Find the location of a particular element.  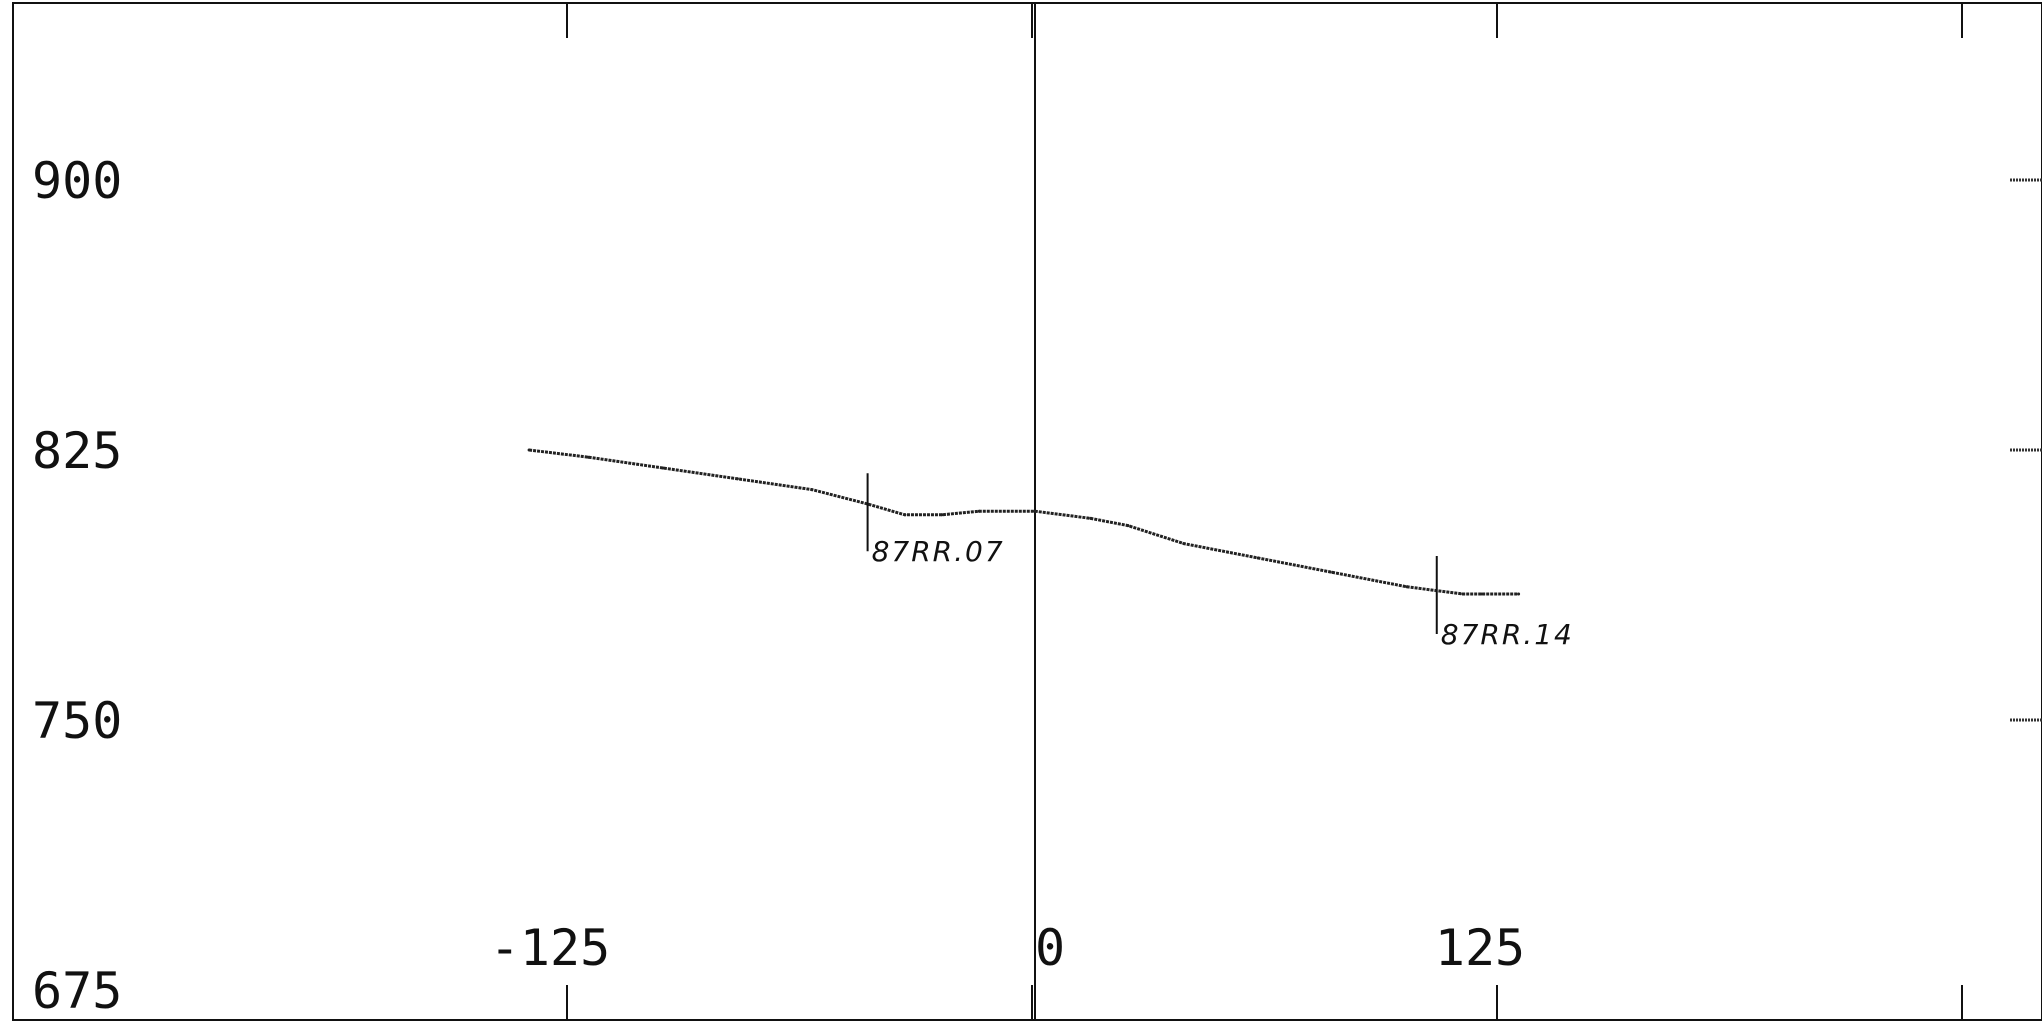

x-tick-label: -125 is located at coordinates (550, 948).